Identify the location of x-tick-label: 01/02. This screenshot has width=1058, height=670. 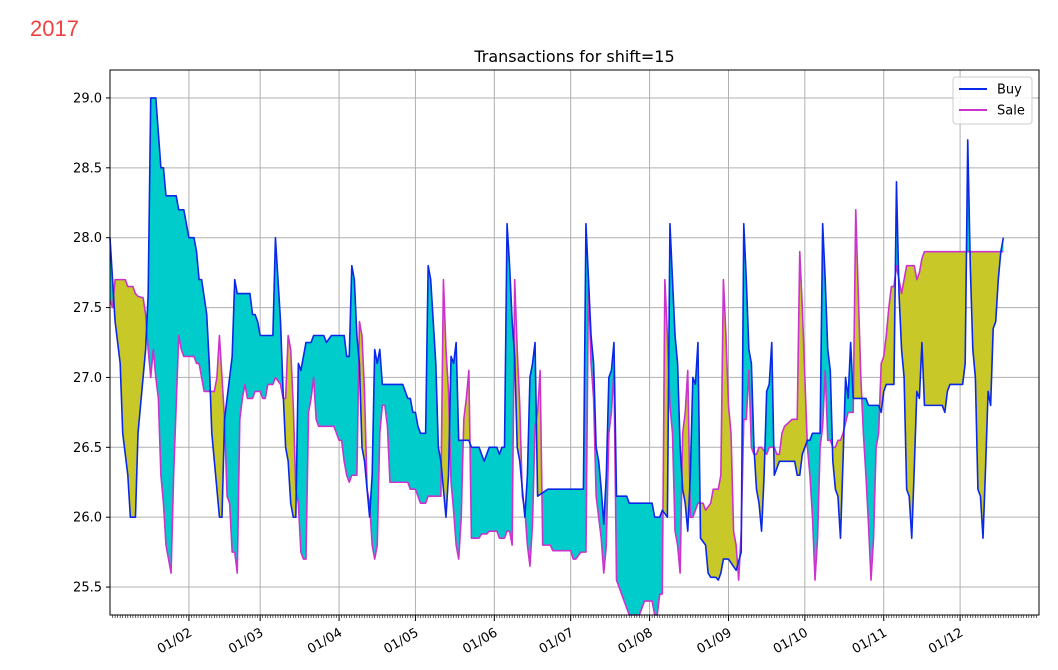
(175, 641).